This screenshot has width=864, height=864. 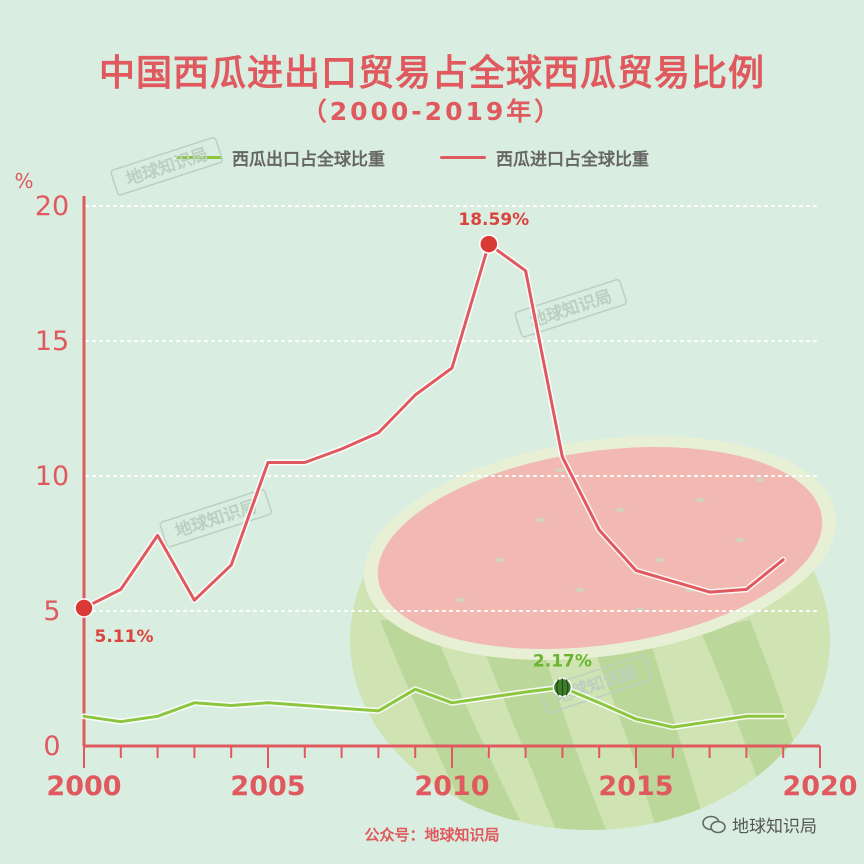 What do you see at coordinates (267, 786) in the screenshot?
I see `x-tick-label: 2005` at bounding box center [267, 786].